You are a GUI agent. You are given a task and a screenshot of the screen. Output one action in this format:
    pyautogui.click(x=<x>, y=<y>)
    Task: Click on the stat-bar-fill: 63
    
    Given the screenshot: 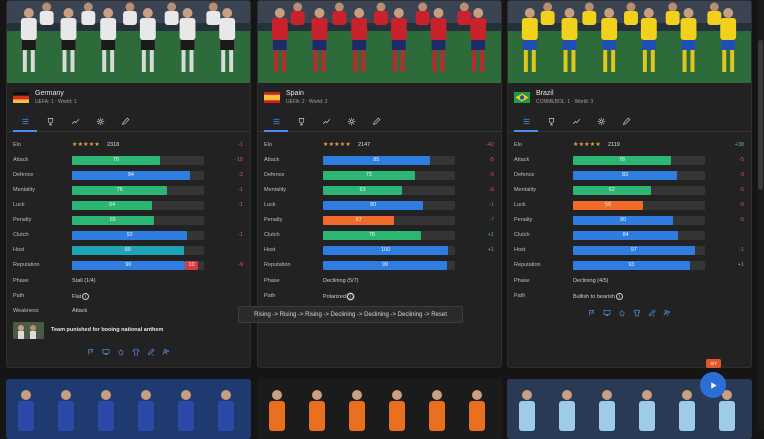 What is the action you would take?
    pyautogui.click(x=362, y=190)
    